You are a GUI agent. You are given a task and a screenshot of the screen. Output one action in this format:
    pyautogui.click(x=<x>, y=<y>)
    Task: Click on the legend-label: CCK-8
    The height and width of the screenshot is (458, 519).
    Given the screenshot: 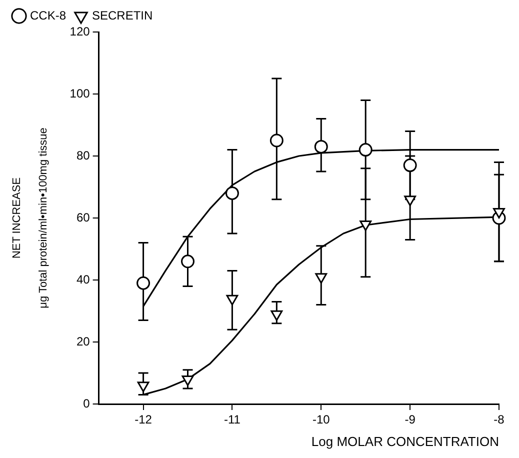 What is the action you would take?
    pyautogui.click(x=48, y=15)
    